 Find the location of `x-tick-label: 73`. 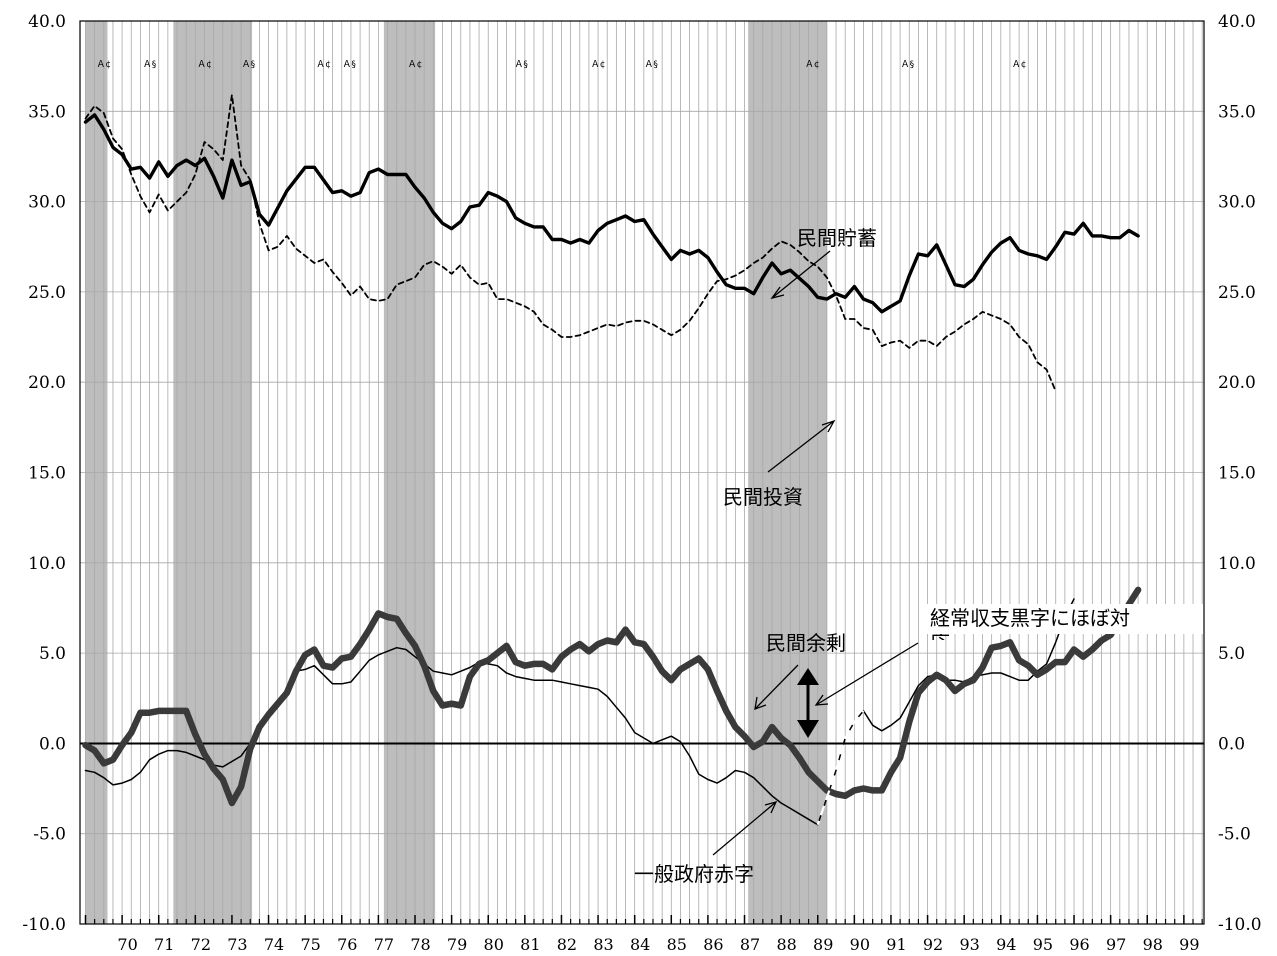

x-tick-label: 73 is located at coordinates (237, 944).